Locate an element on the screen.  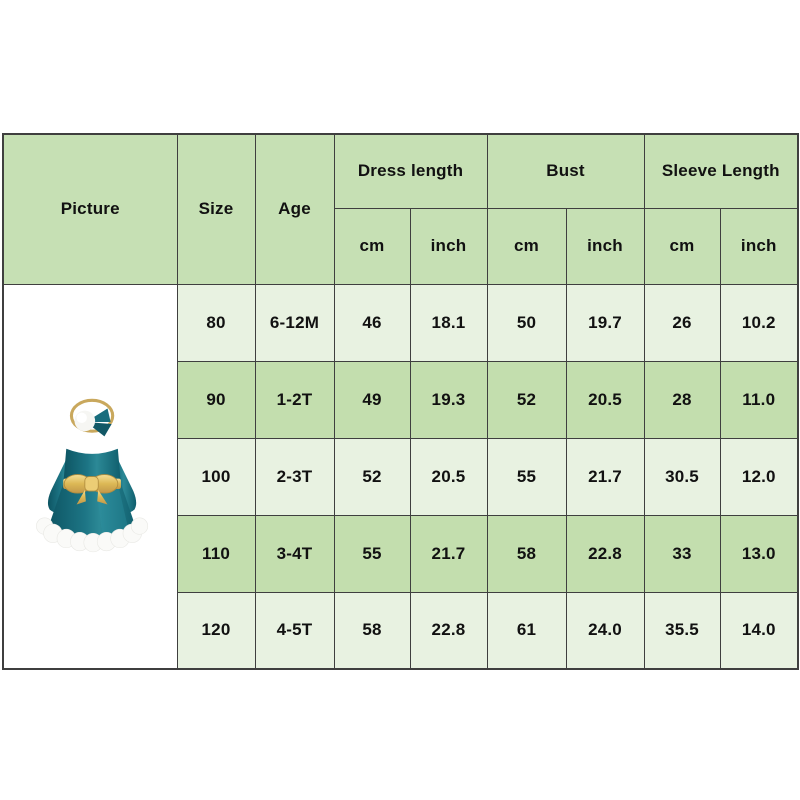
cell-dress-inch: 20.5 is located at coordinates (448, 476).